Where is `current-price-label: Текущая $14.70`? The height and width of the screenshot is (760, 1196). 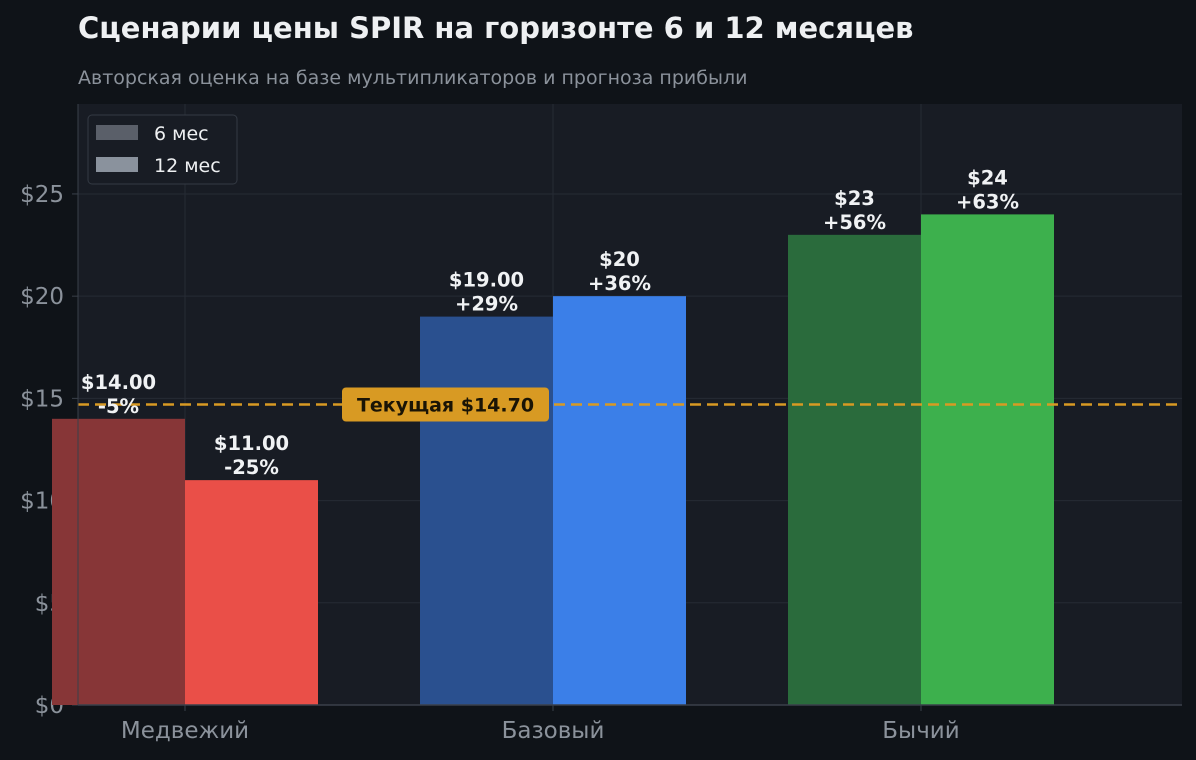 current-price-label: Текущая $14.70 is located at coordinates (445, 406).